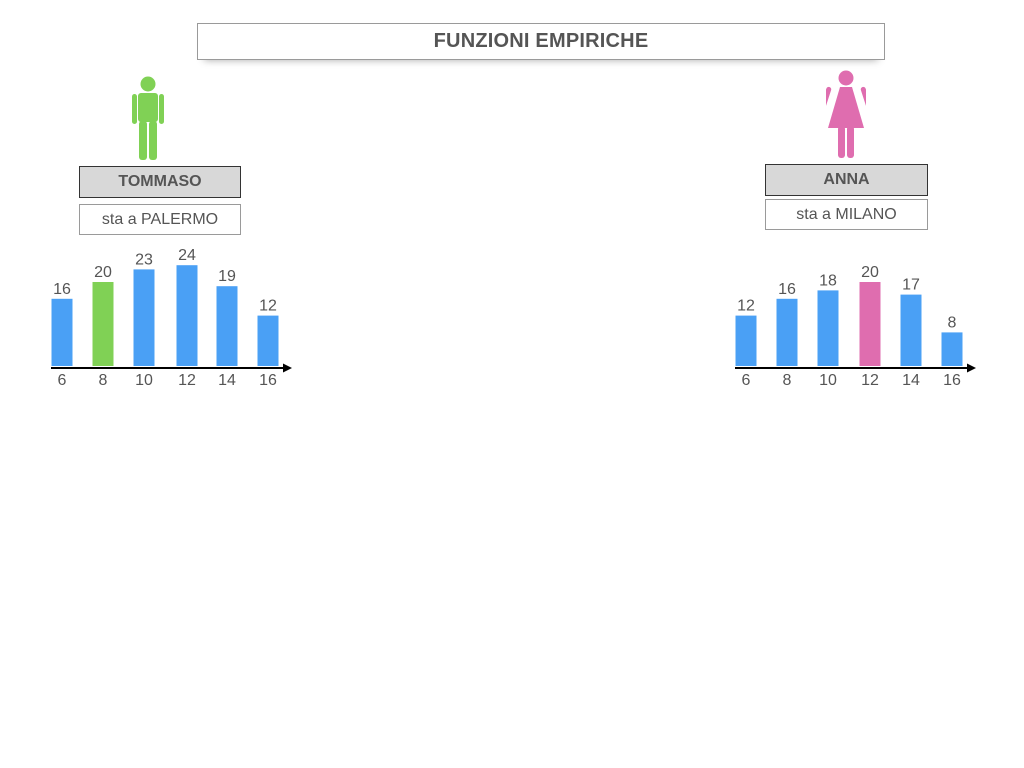 This screenshot has height=768, width=1024. Describe the element at coordinates (144, 259) in the screenshot. I see `bar-value-label: 23` at that location.